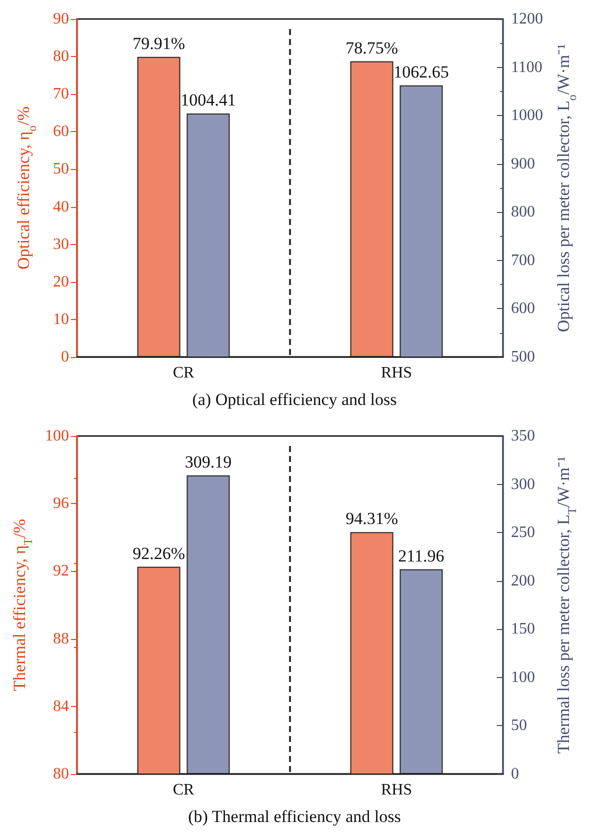  I want to click on text: (a) Optical efficiency and loss, so click(294, 399).